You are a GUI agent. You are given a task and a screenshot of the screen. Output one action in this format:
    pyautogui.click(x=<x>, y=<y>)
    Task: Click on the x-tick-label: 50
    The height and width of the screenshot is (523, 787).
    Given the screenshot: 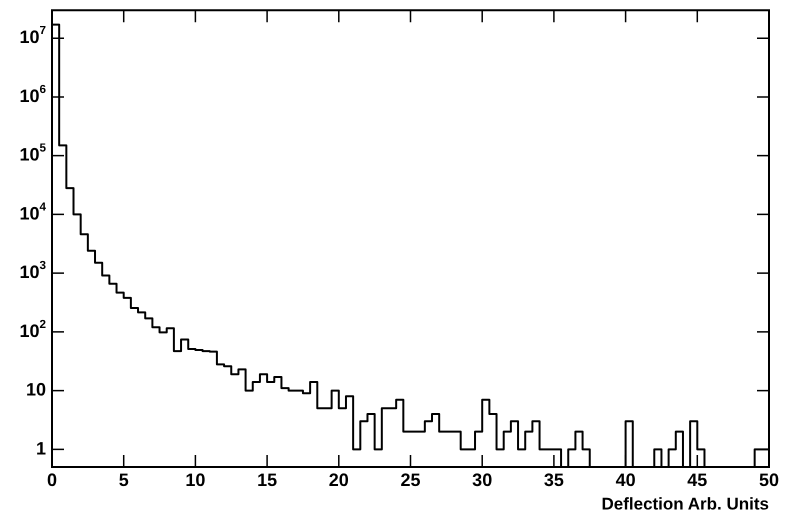 What is the action you would take?
    pyautogui.click(x=769, y=480)
    